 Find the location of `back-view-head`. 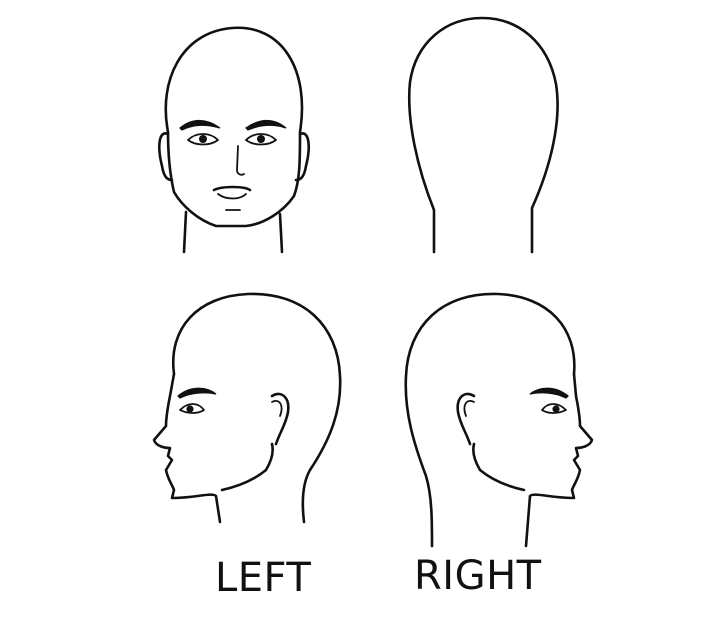

back-view-head is located at coordinates (483, 135).